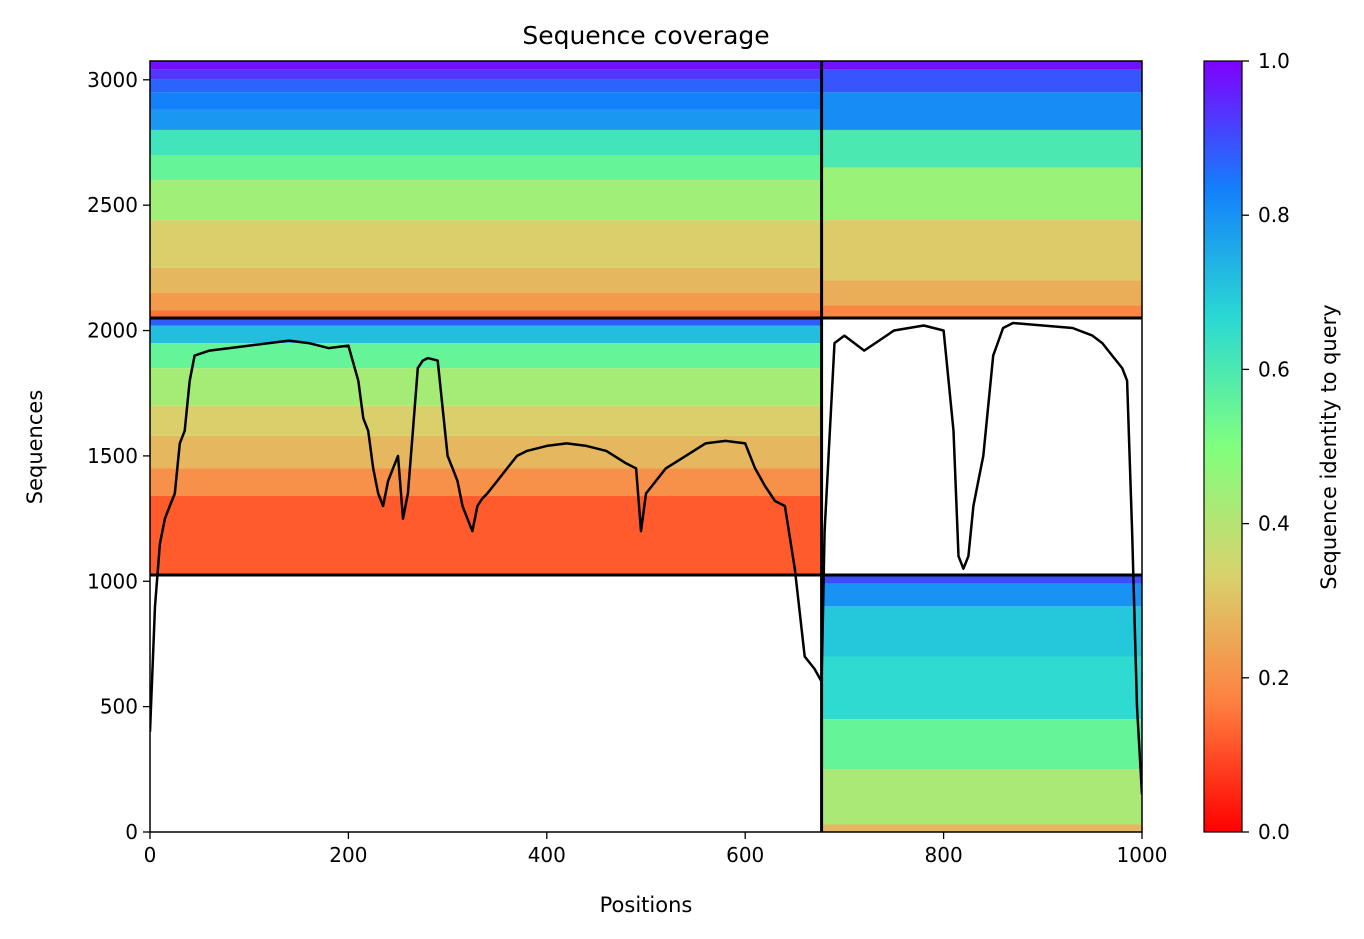 The height and width of the screenshot is (939, 1364). What do you see at coordinates (646, 905) in the screenshot?
I see `x-axis-label: Positions` at bounding box center [646, 905].